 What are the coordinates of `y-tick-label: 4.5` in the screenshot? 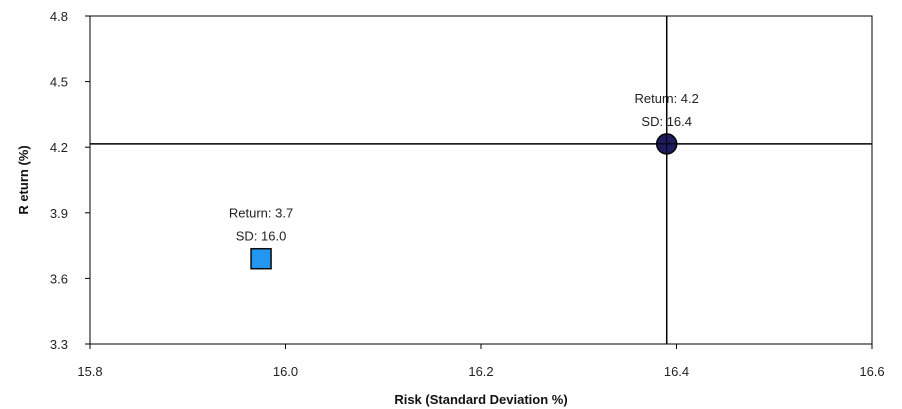 It's located at (59, 82).